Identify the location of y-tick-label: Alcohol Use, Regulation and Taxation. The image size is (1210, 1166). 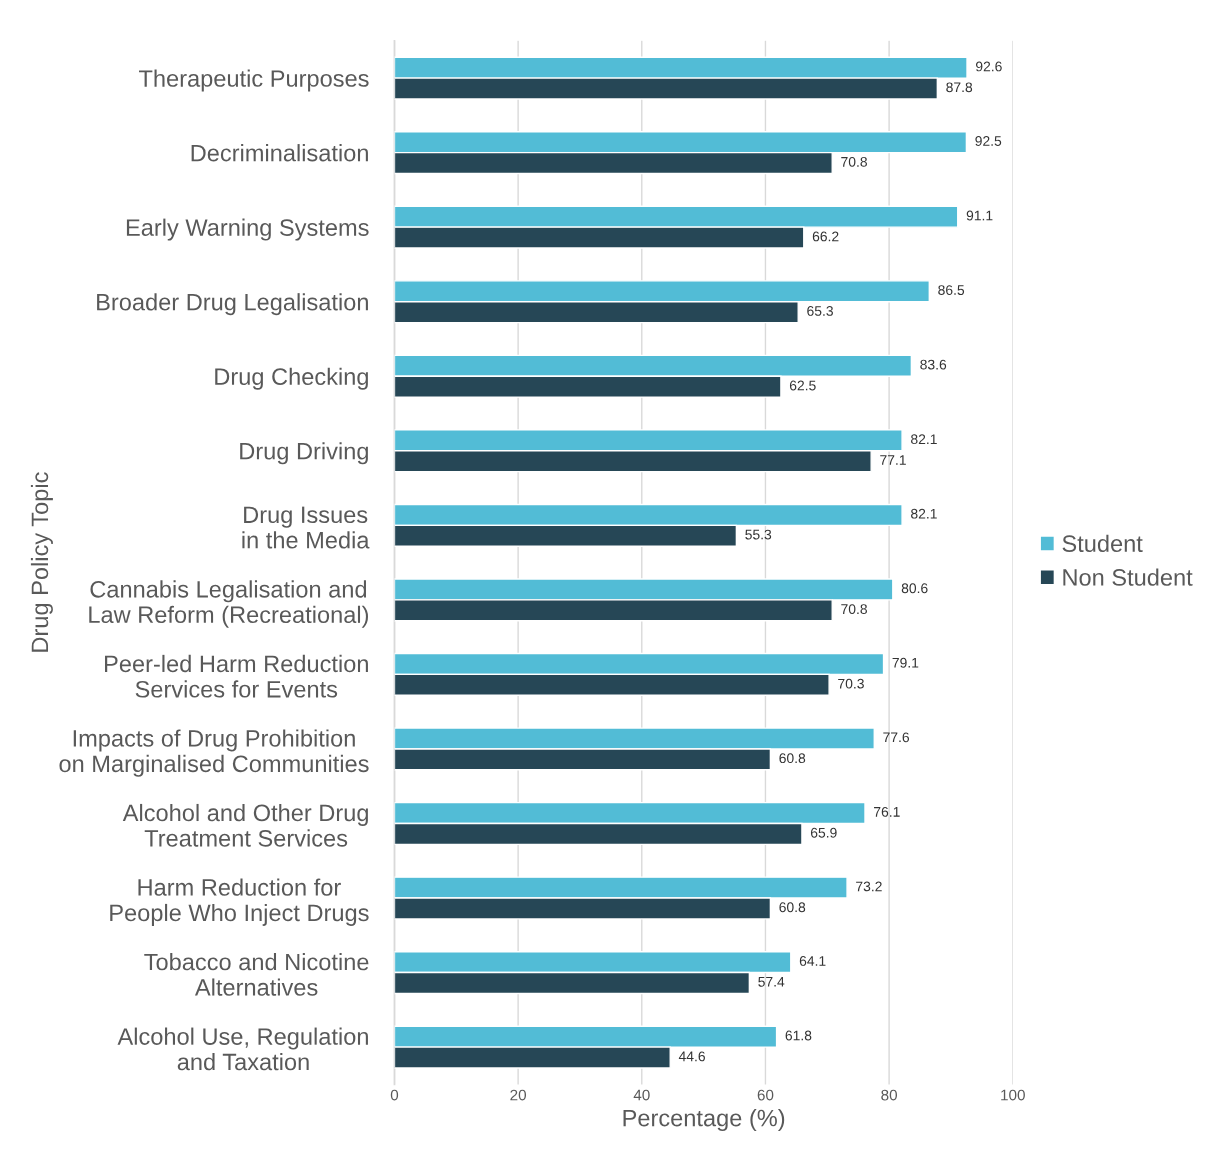
(242, 1049).